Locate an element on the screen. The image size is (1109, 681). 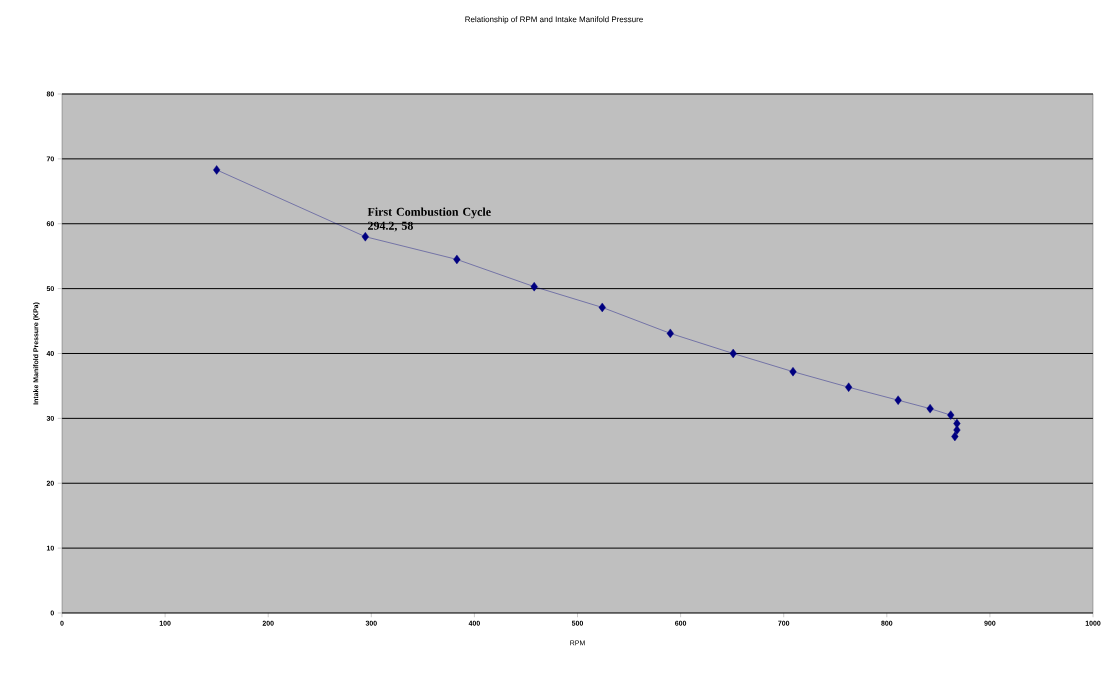
annotation: First Combustion Cycle 294.2, 58 is located at coordinates (429, 219).